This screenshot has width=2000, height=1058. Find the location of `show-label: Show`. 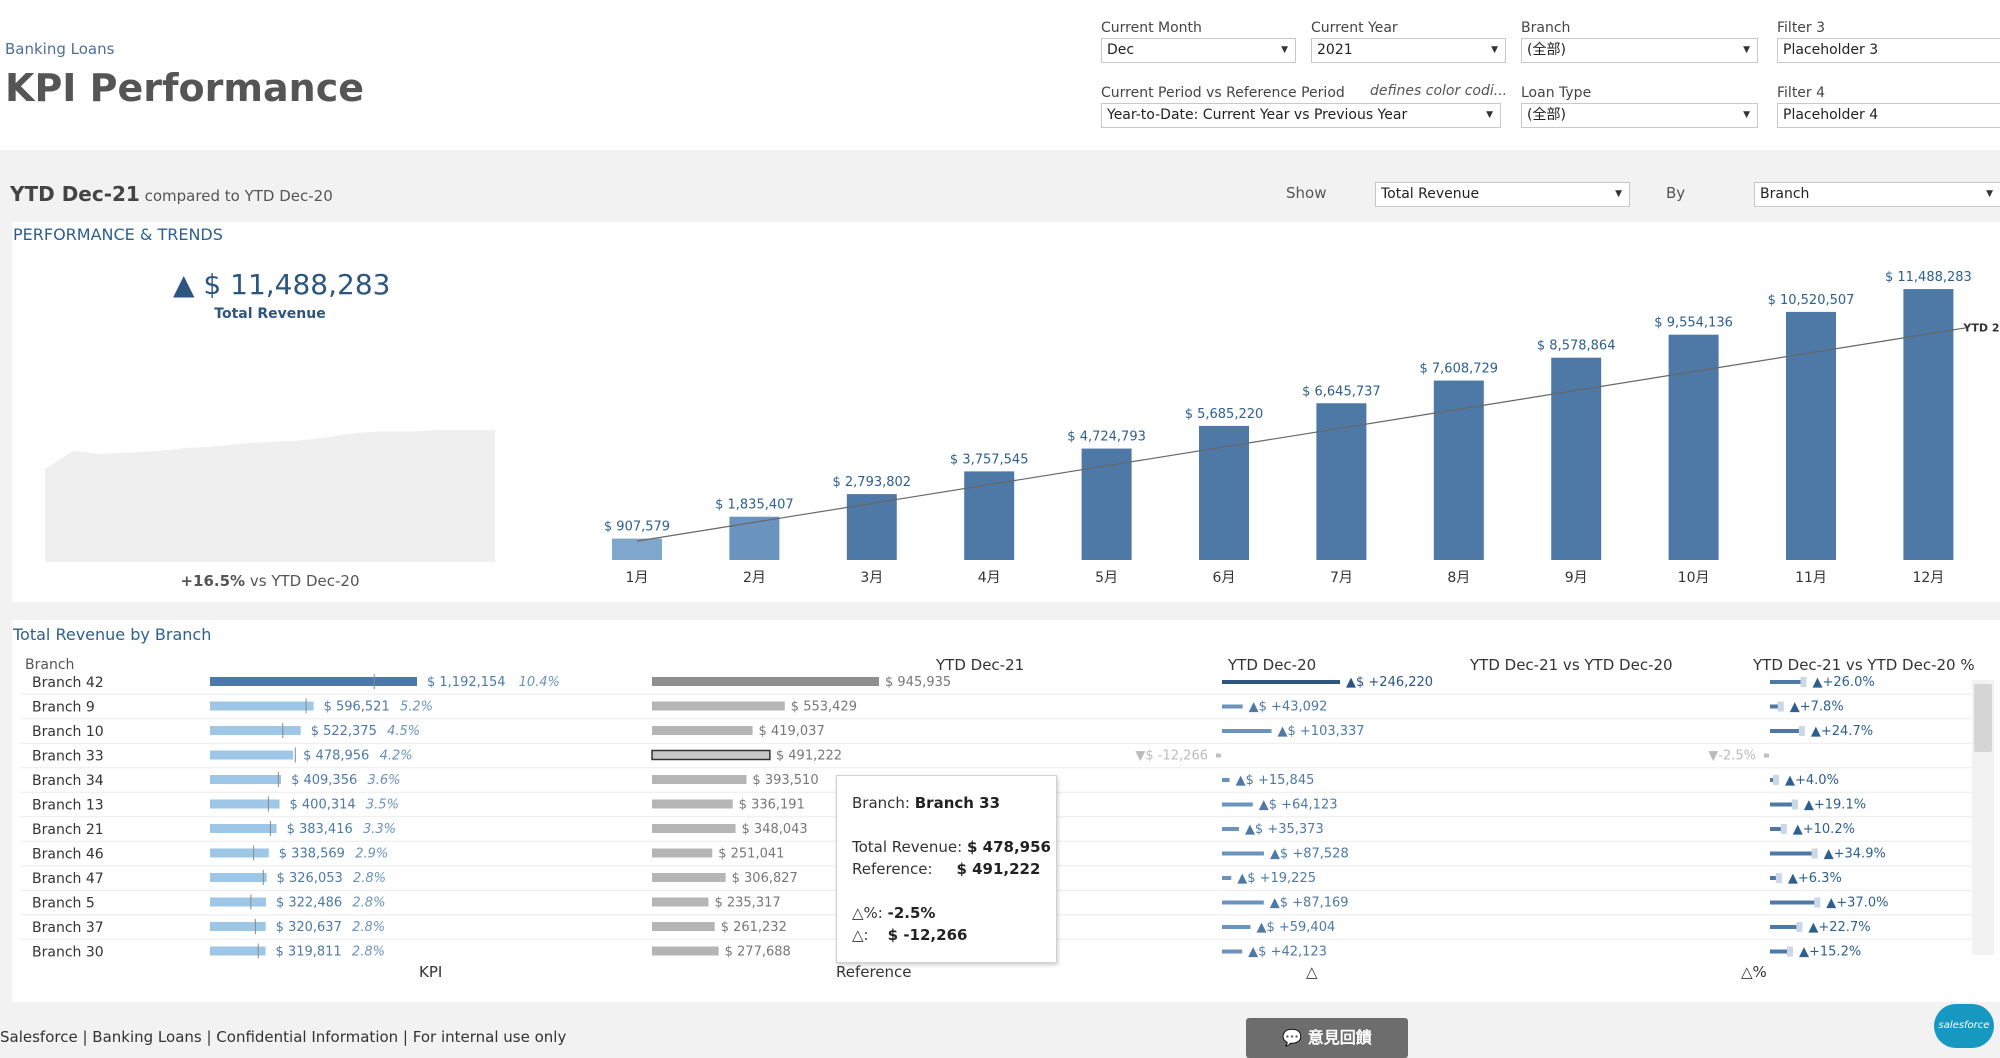

show-label: Show is located at coordinates (1306, 193).